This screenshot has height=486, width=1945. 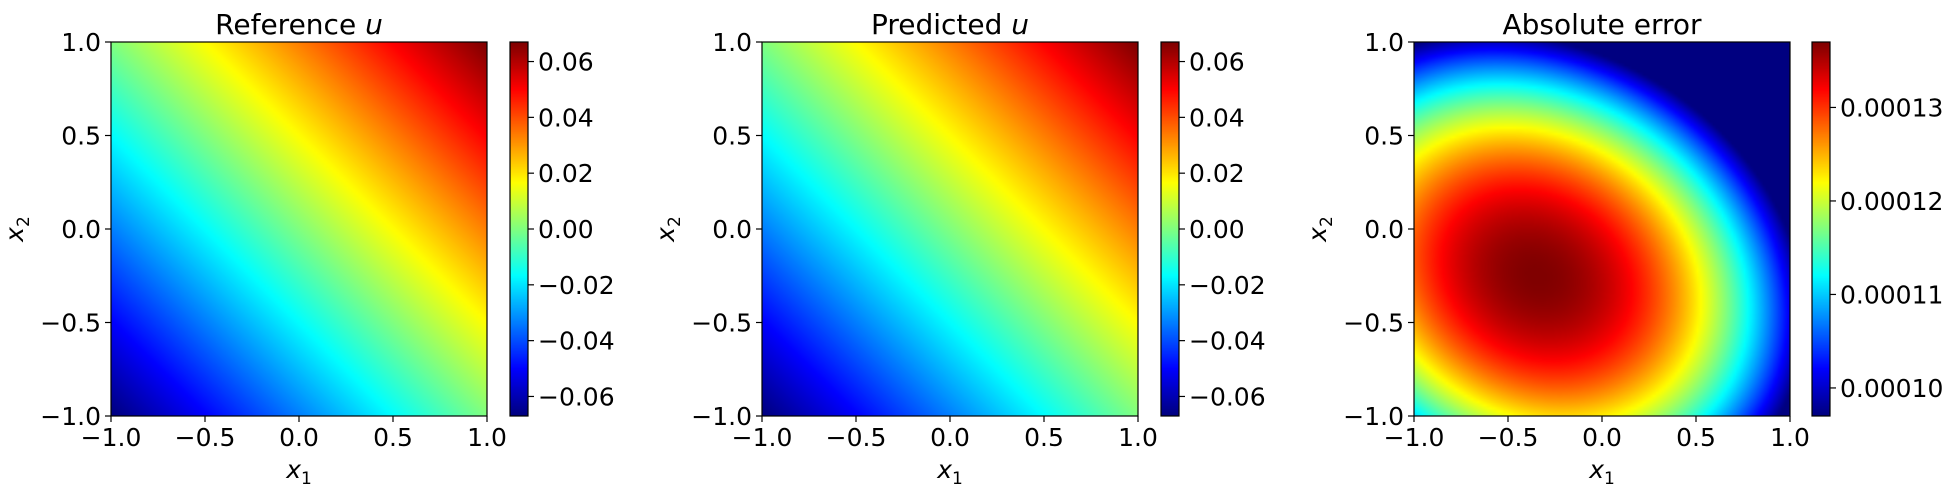 I want to click on chart-title-text: Reference, so click(x=290, y=24).